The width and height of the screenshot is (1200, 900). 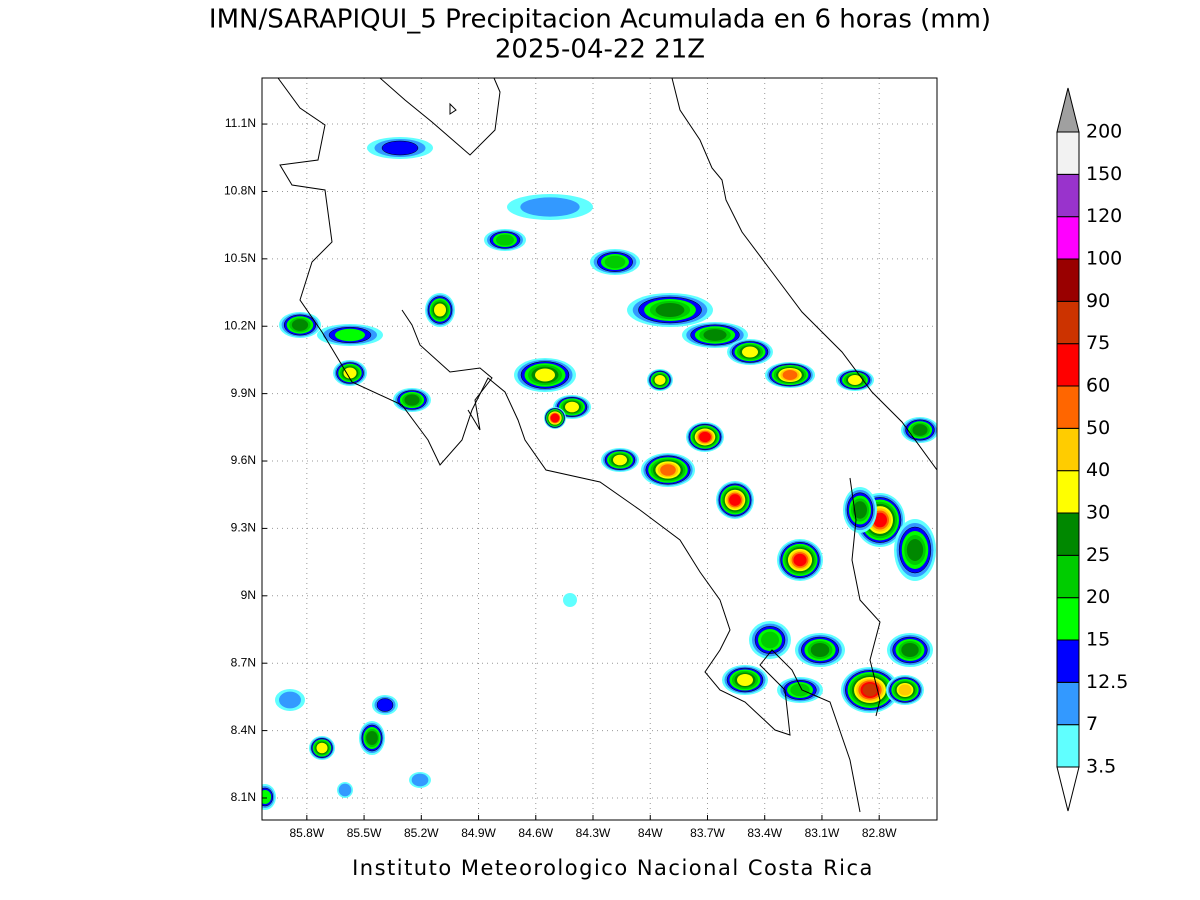 I want to click on colorbar-label: 25, so click(x=1098, y=555).